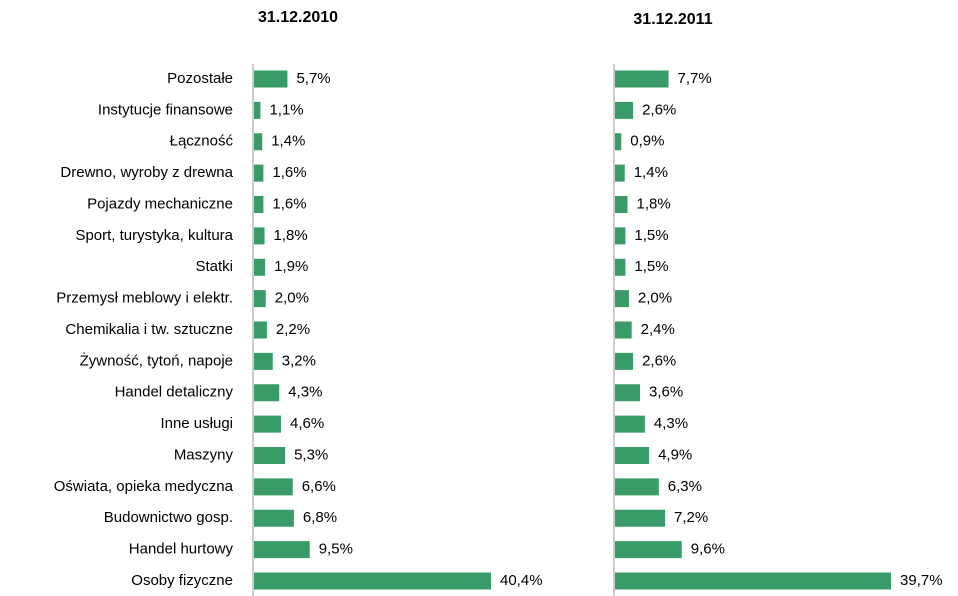 This screenshot has width=958, height=596. Describe the element at coordinates (320, 517) in the screenshot. I see `value-label: 6,8%` at that location.